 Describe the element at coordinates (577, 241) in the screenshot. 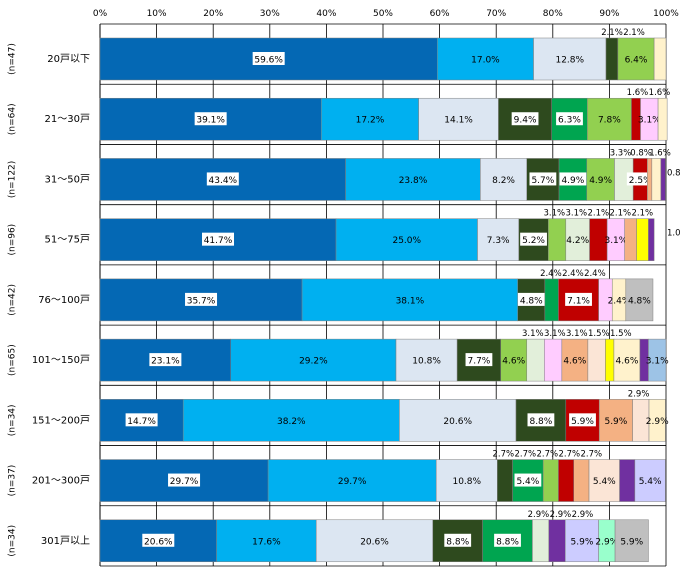

I see `data-label: 4.2%` at that location.